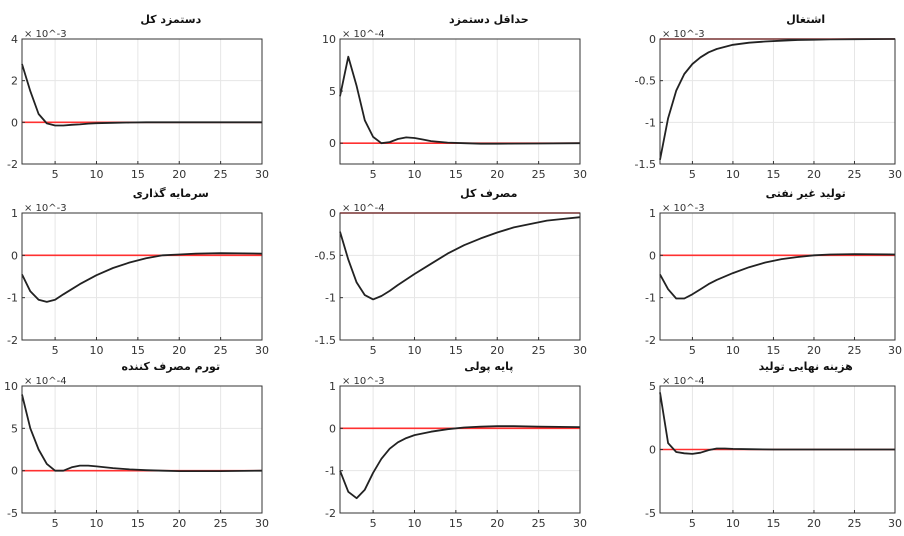 The height and width of the screenshot is (536, 904). I want to click on panel-7: 5 10 15 20 25 30 -5 0 5 10 × 10^-4 تورم مصرف کننده, so click(136, 445).